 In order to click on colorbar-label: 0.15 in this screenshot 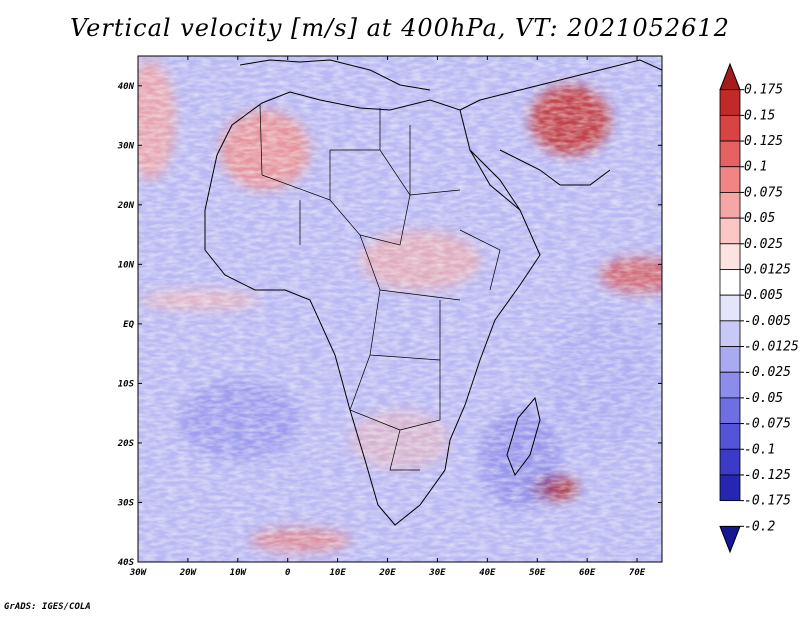, I will do `click(759, 115)`.